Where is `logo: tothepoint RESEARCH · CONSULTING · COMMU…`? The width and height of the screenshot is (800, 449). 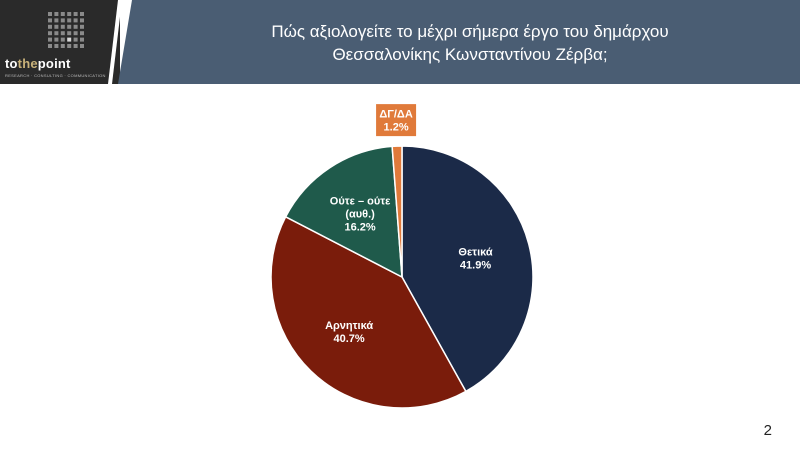 logo: tothepoint RESEARCH · CONSULTING · COMMU… is located at coordinates (60, 42).